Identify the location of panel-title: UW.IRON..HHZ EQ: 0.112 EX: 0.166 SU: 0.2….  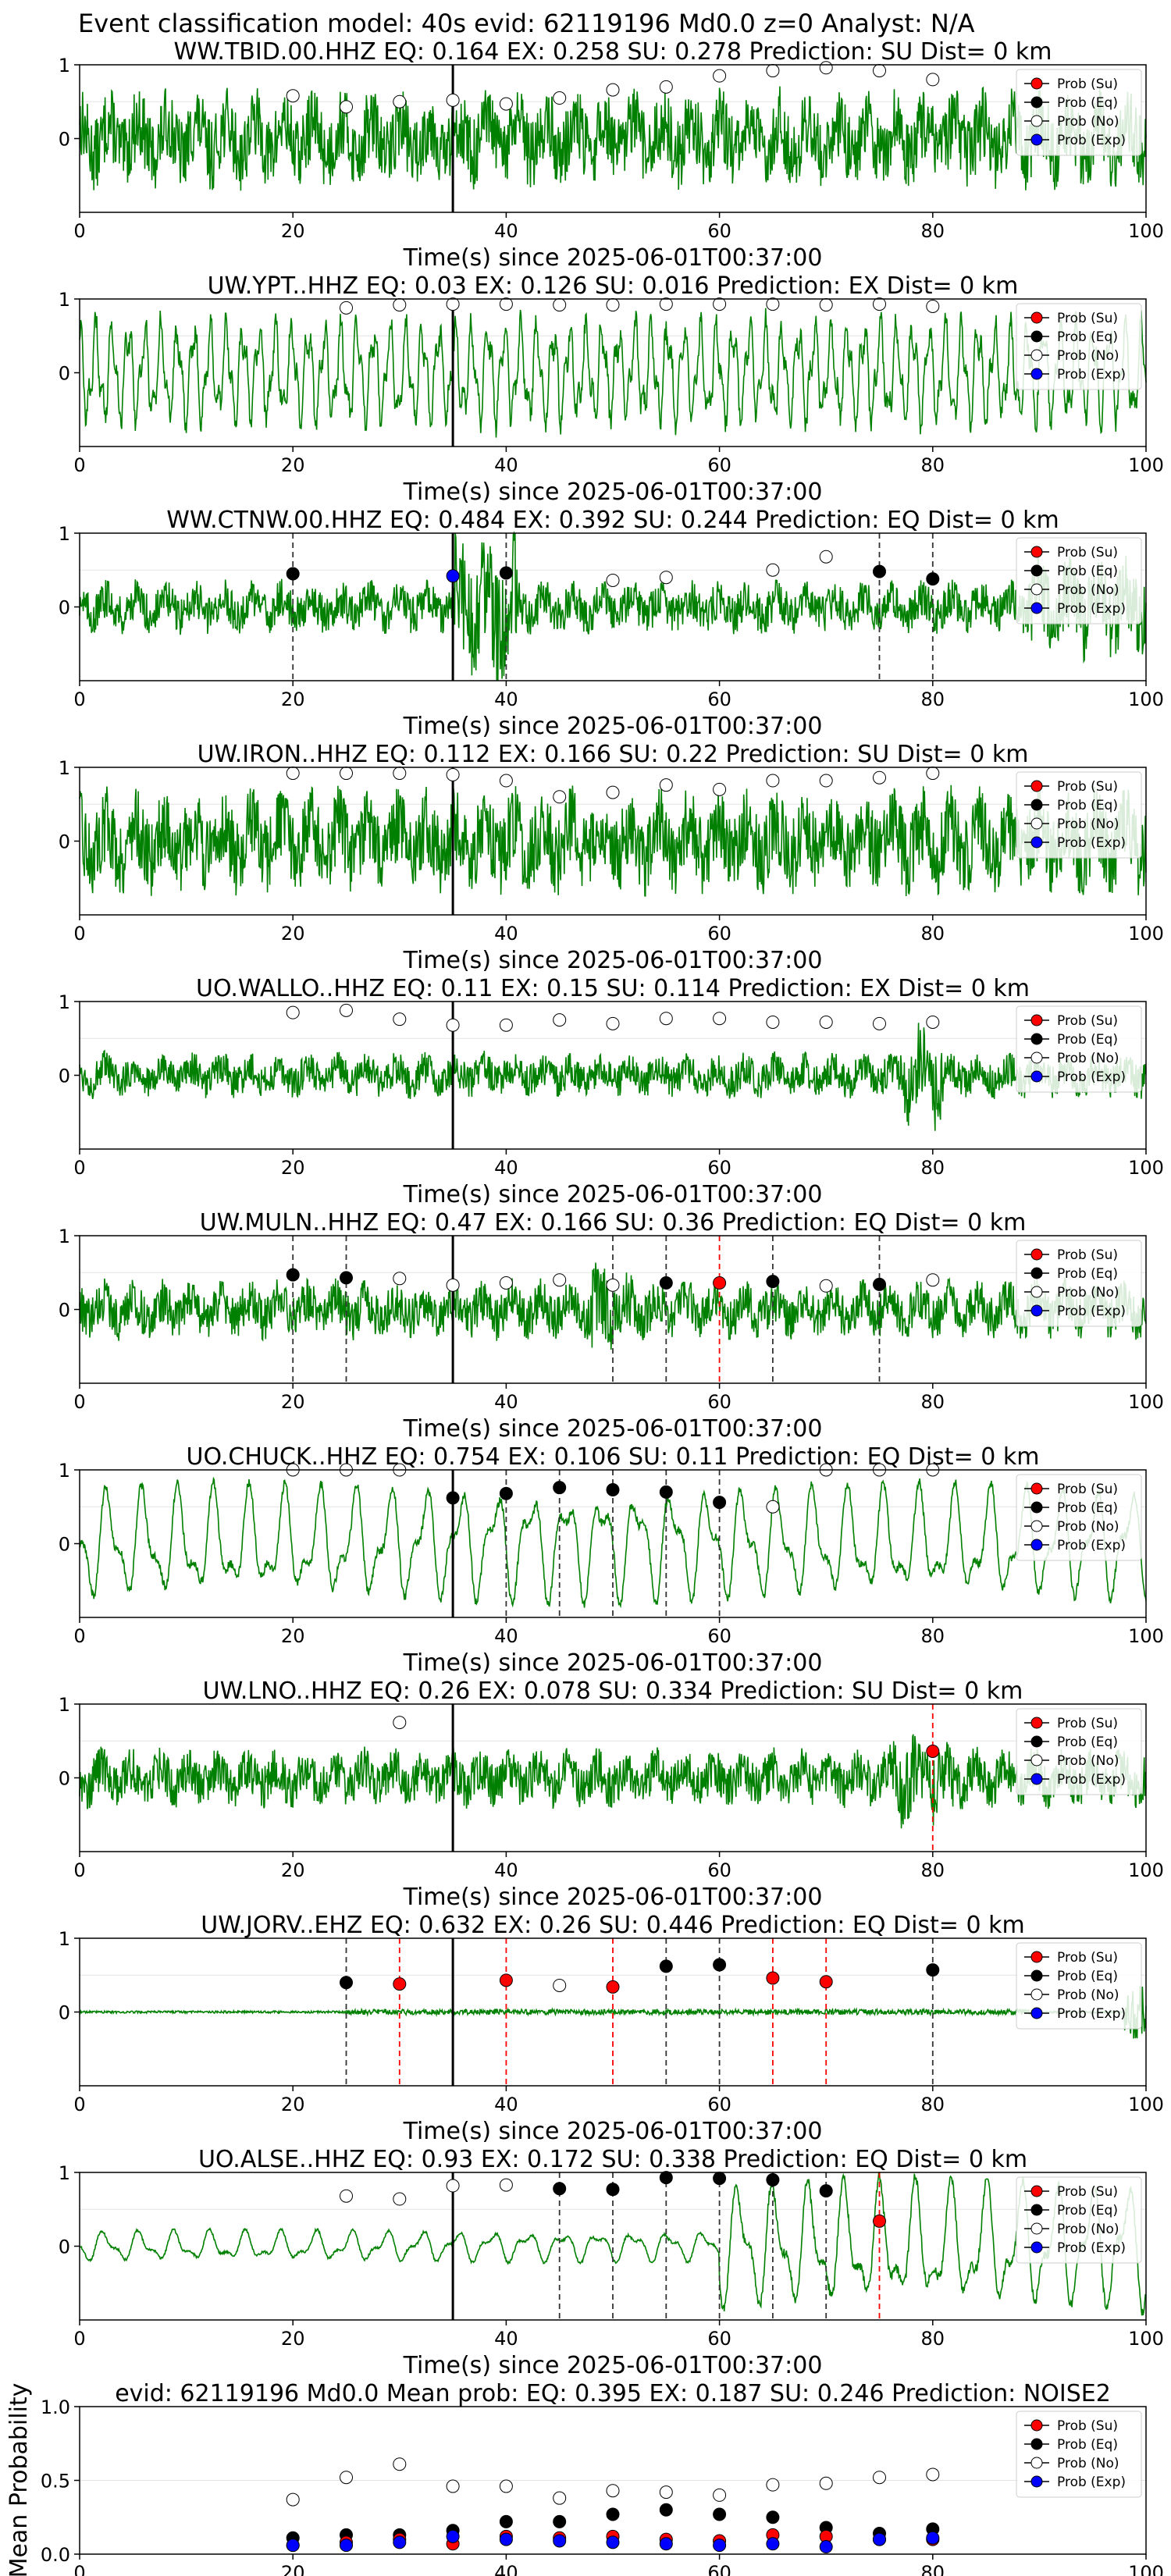
(613, 754).